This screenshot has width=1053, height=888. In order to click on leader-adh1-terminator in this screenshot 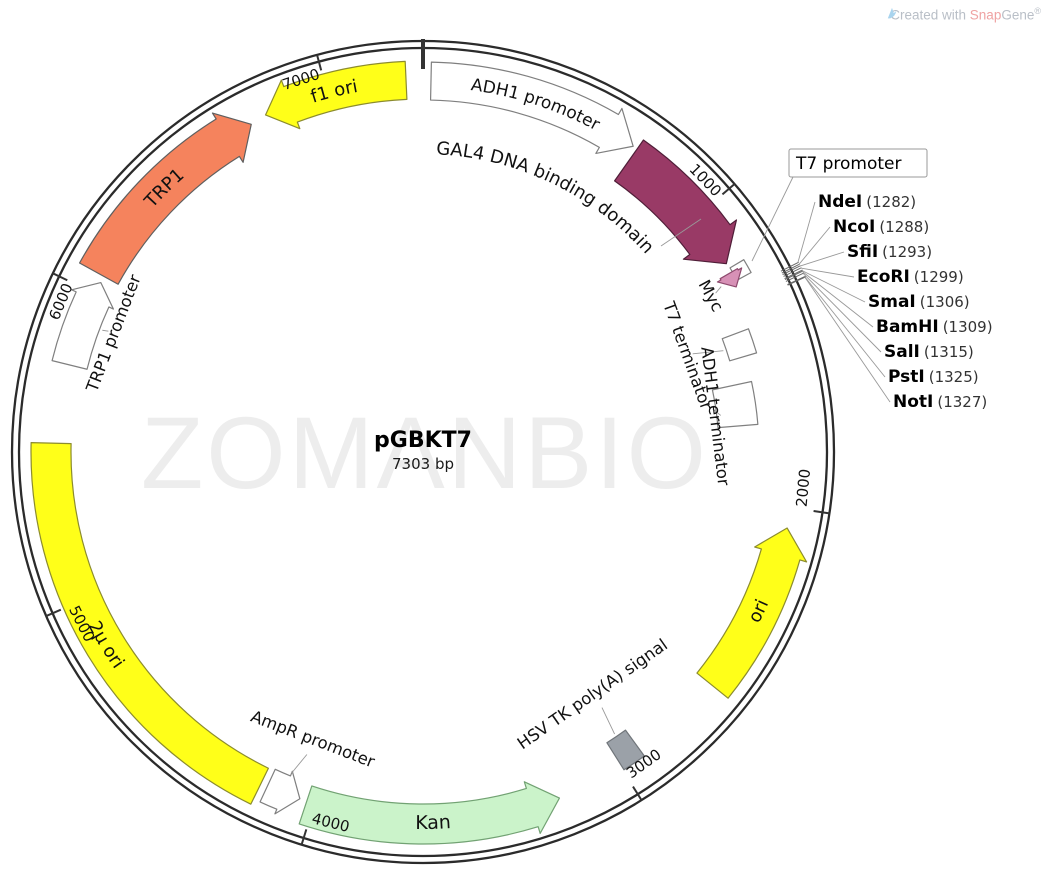, I will do `click(717, 412)`.